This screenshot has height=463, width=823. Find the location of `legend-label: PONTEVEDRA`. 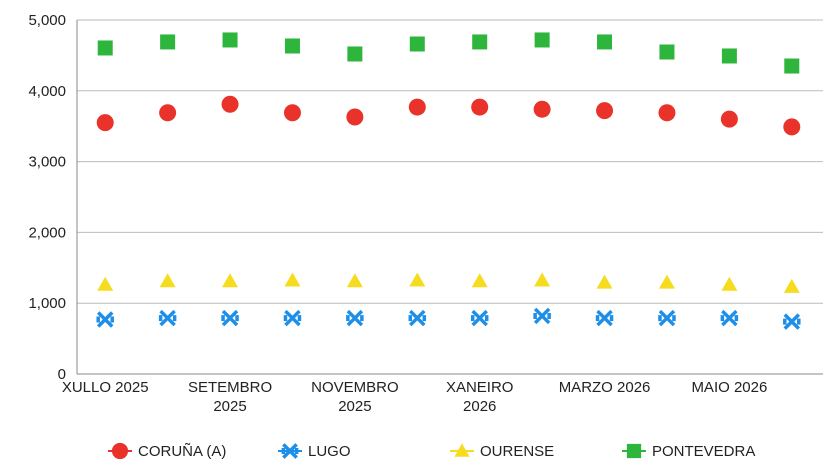

legend-label: PONTEVEDRA is located at coordinates (703, 451).